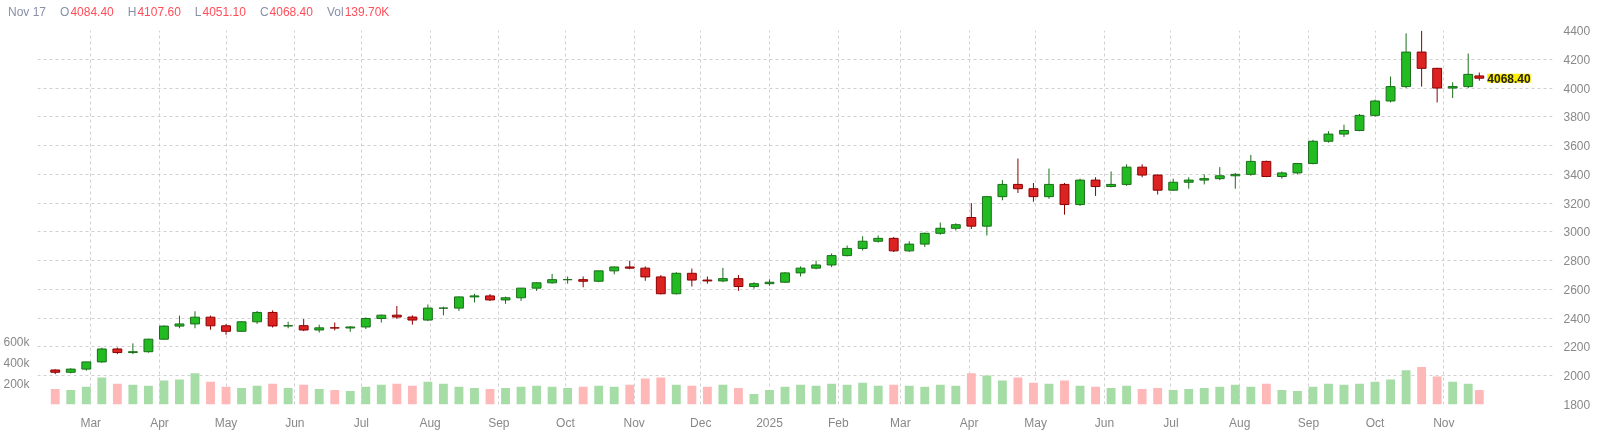 This screenshot has width=1598, height=444. Describe the element at coordinates (65, 12) in the screenshot. I see `text: O` at that location.